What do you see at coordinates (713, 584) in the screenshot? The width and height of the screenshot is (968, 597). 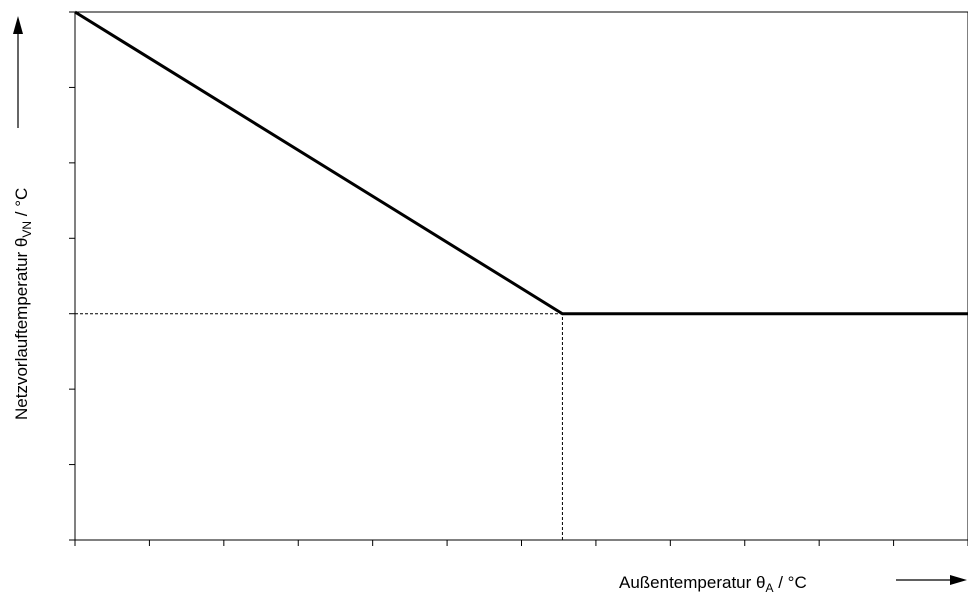 I see `x-axis-label: Außentemperatur θA / °C` at bounding box center [713, 584].